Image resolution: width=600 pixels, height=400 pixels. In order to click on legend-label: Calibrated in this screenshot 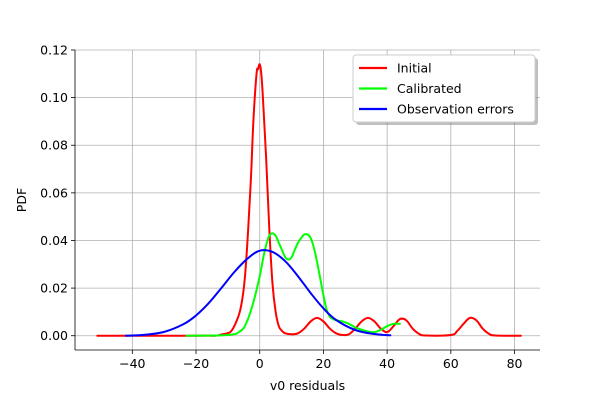, I will do `click(429, 88)`.